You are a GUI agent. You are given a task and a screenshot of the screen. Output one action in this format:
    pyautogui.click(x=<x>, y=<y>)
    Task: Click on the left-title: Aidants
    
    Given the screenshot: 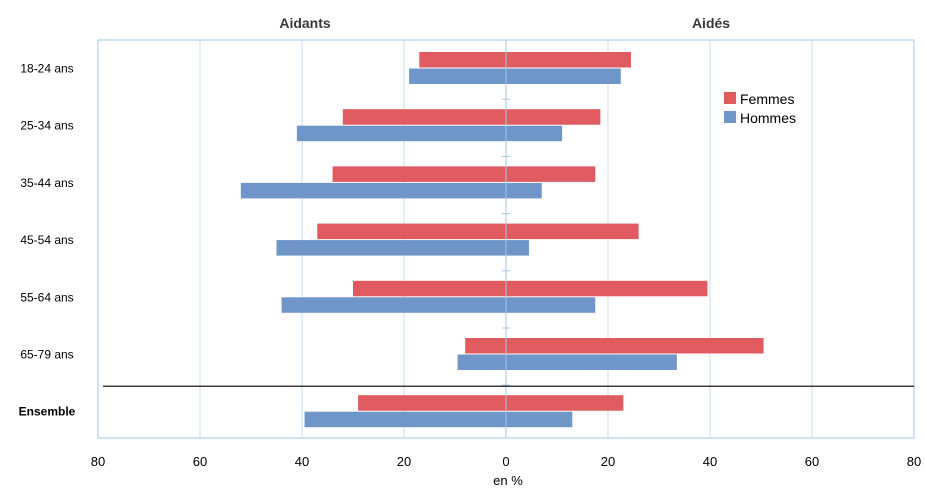 What is the action you would take?
    pyautogui.click(x=305, y=23)
    